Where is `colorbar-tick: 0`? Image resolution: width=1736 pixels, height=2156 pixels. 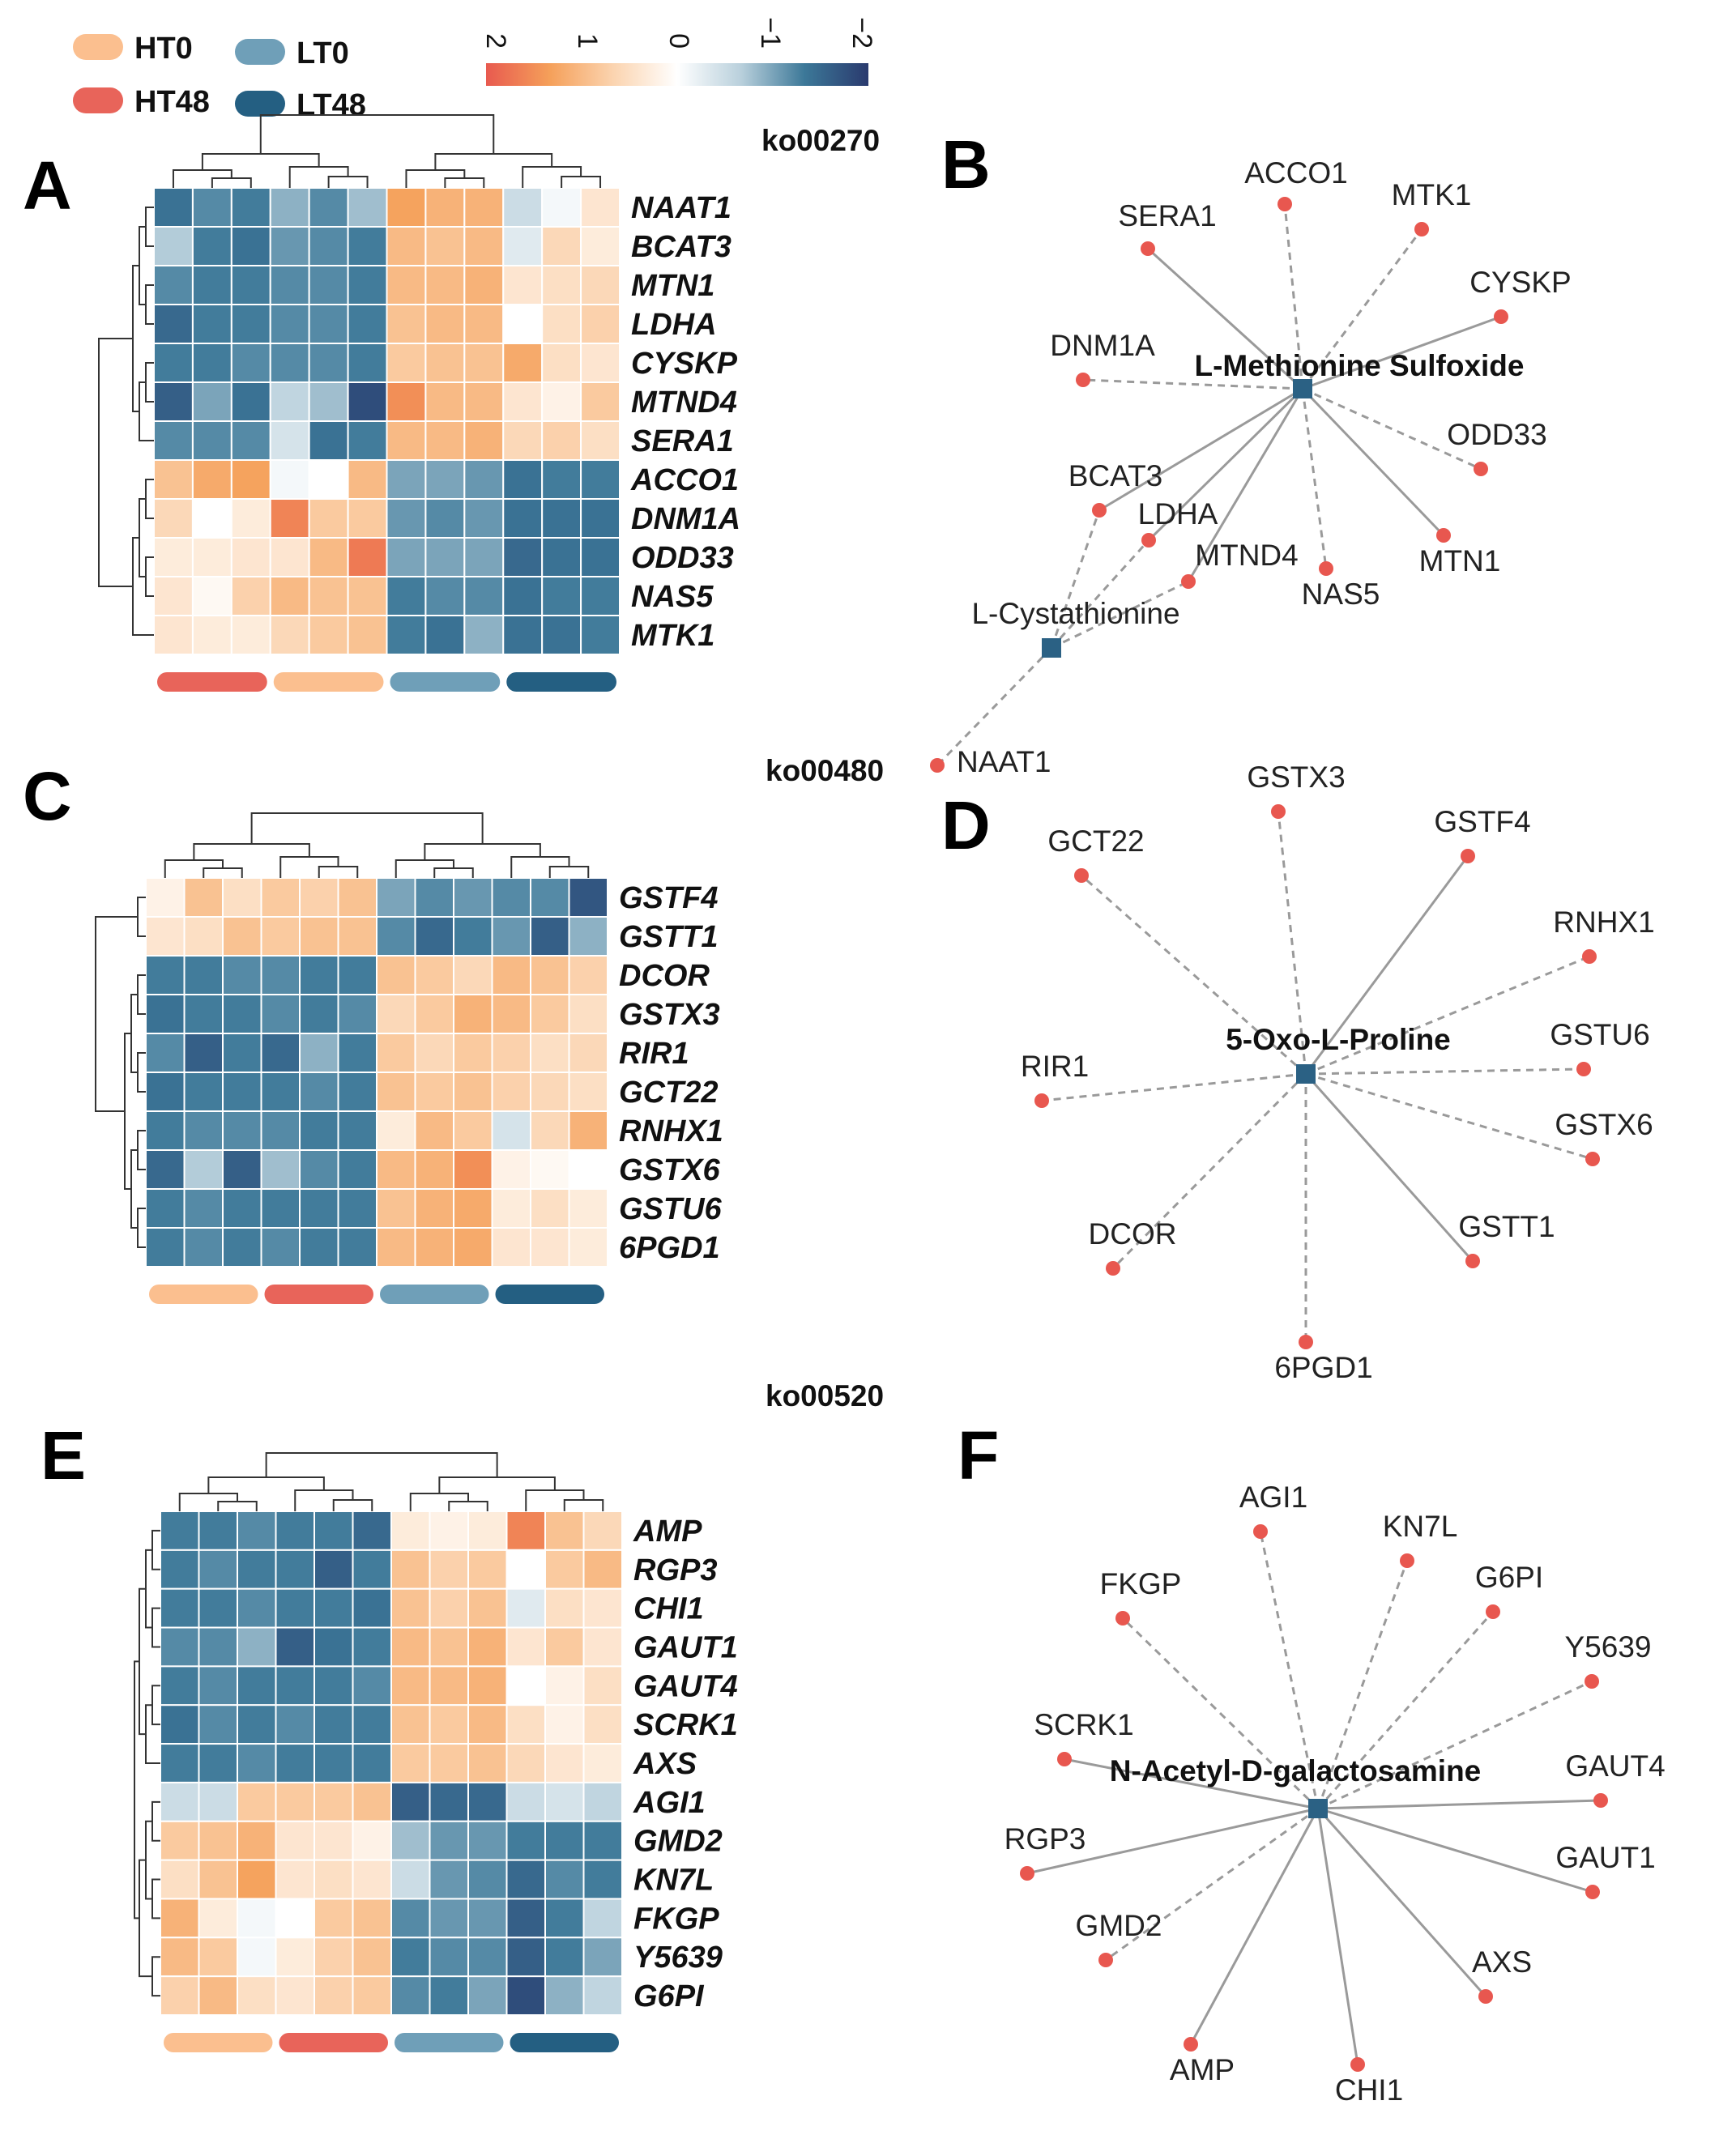
colorbar-tick: 0 is located at coordinates (678, 41).